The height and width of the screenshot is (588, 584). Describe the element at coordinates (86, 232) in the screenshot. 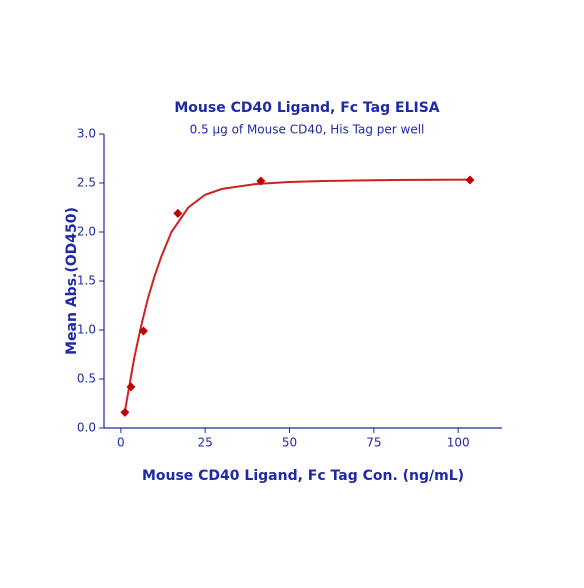

I see `y-tick-label: 2.0` at that location.